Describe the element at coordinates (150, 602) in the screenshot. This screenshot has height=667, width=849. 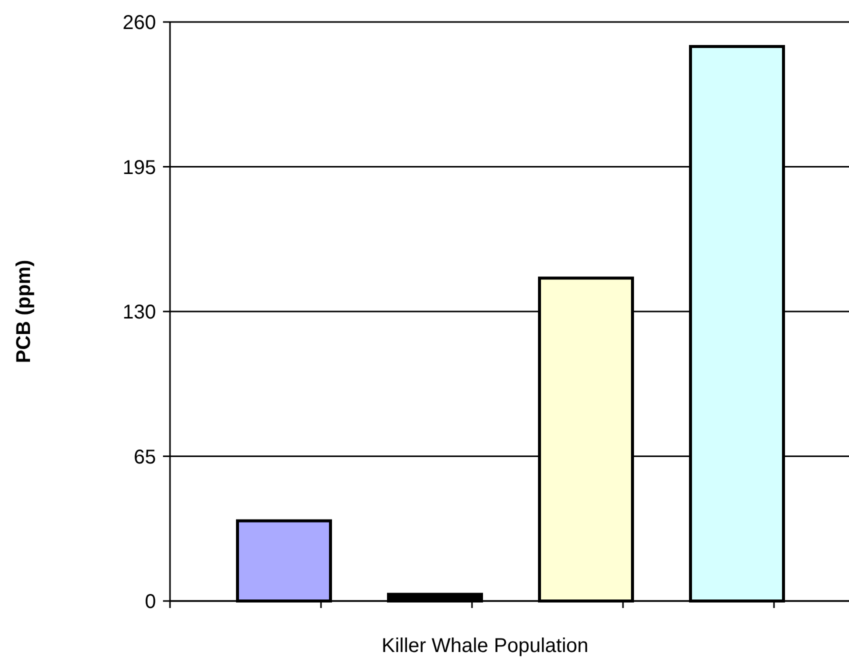
I see `y-tick-label: 0` at that location.